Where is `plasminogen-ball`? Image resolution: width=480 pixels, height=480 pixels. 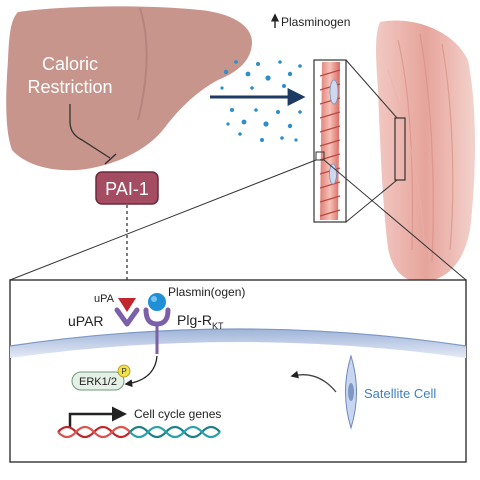 plasminogen-ball is located at coordinates (157, 302).